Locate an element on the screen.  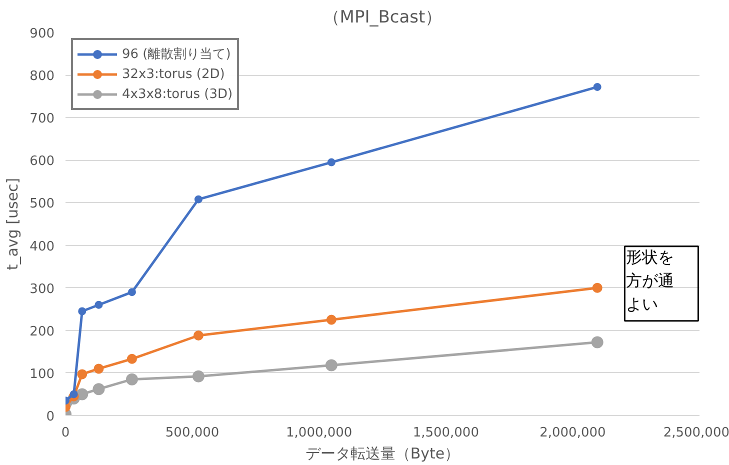
annotation: よい is located at coordinates (642, 304).